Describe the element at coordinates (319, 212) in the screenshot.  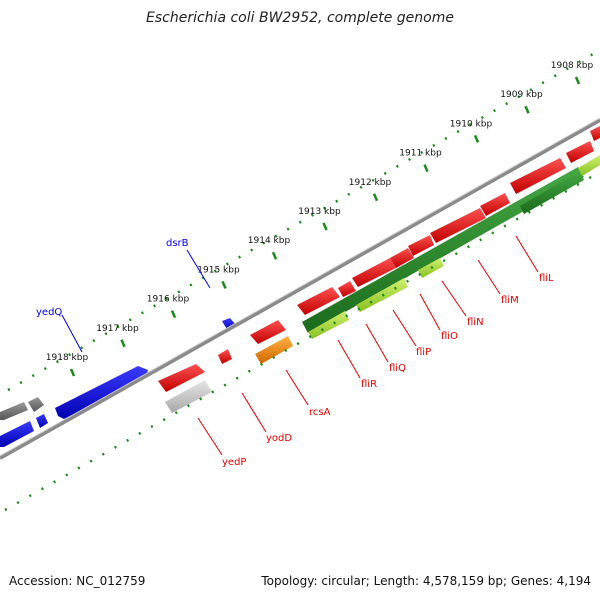
I see `tick-label: 1913 kbp` at that location.